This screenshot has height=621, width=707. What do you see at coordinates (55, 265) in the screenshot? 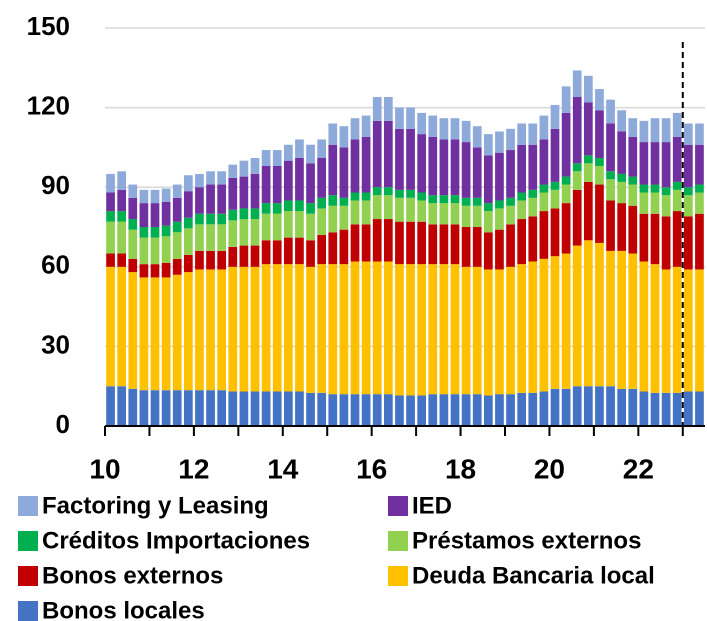
I see `y-tick-label: 60` at bounding box center [55, 265].